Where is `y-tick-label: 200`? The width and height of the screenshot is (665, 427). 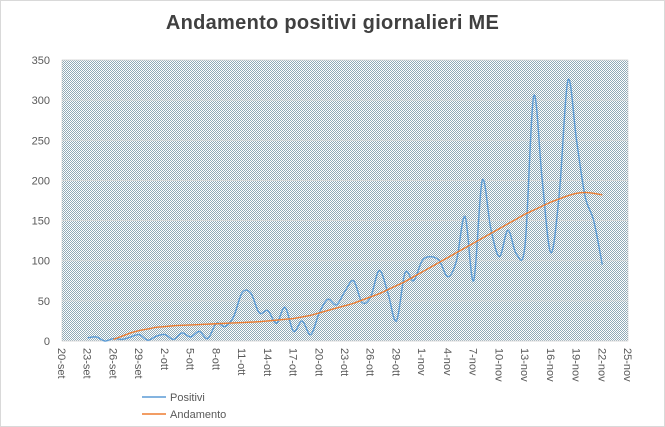 y-tick-label: 200 is located at coordinates (41, 181).